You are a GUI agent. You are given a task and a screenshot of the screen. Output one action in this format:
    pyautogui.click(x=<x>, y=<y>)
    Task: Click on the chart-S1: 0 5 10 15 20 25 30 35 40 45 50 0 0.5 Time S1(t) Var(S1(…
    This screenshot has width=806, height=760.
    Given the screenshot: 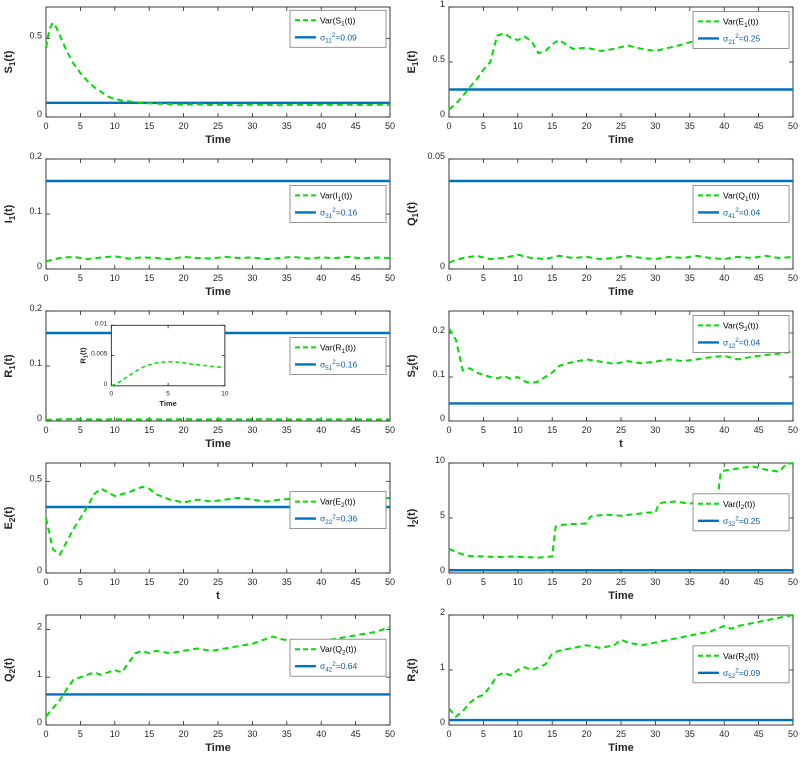 What is the action you would take?
    pyautogui.click(x=199, y=76)
    